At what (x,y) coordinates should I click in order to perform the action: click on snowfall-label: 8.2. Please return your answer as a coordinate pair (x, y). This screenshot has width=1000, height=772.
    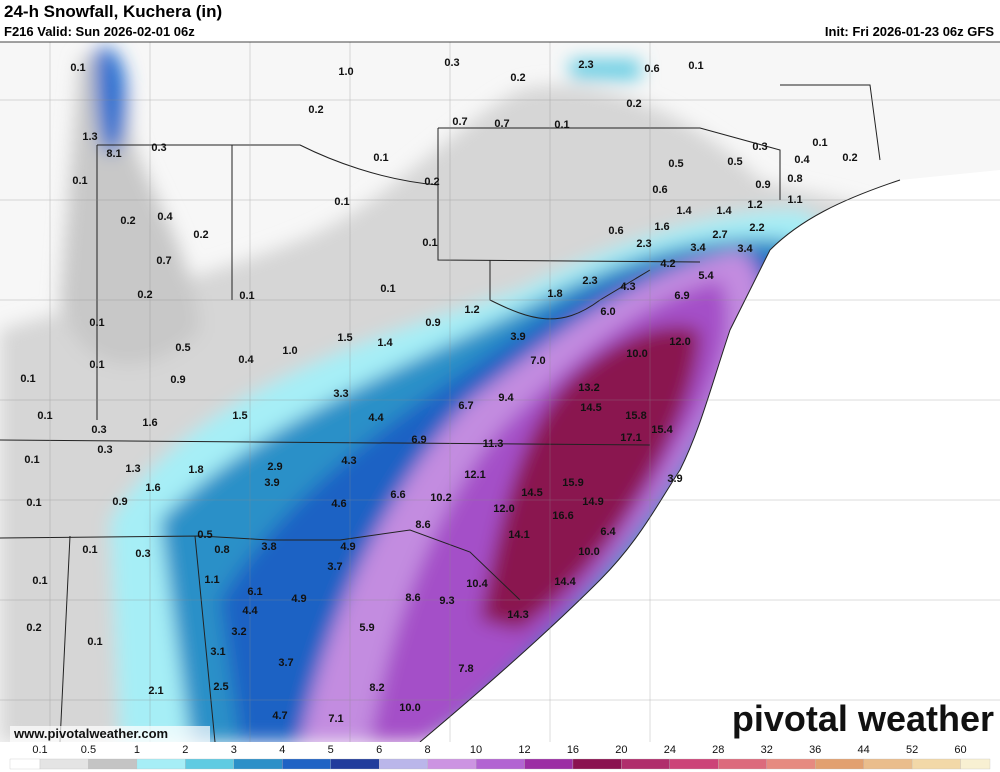
    Looking at the image, I should click on (376, 688).